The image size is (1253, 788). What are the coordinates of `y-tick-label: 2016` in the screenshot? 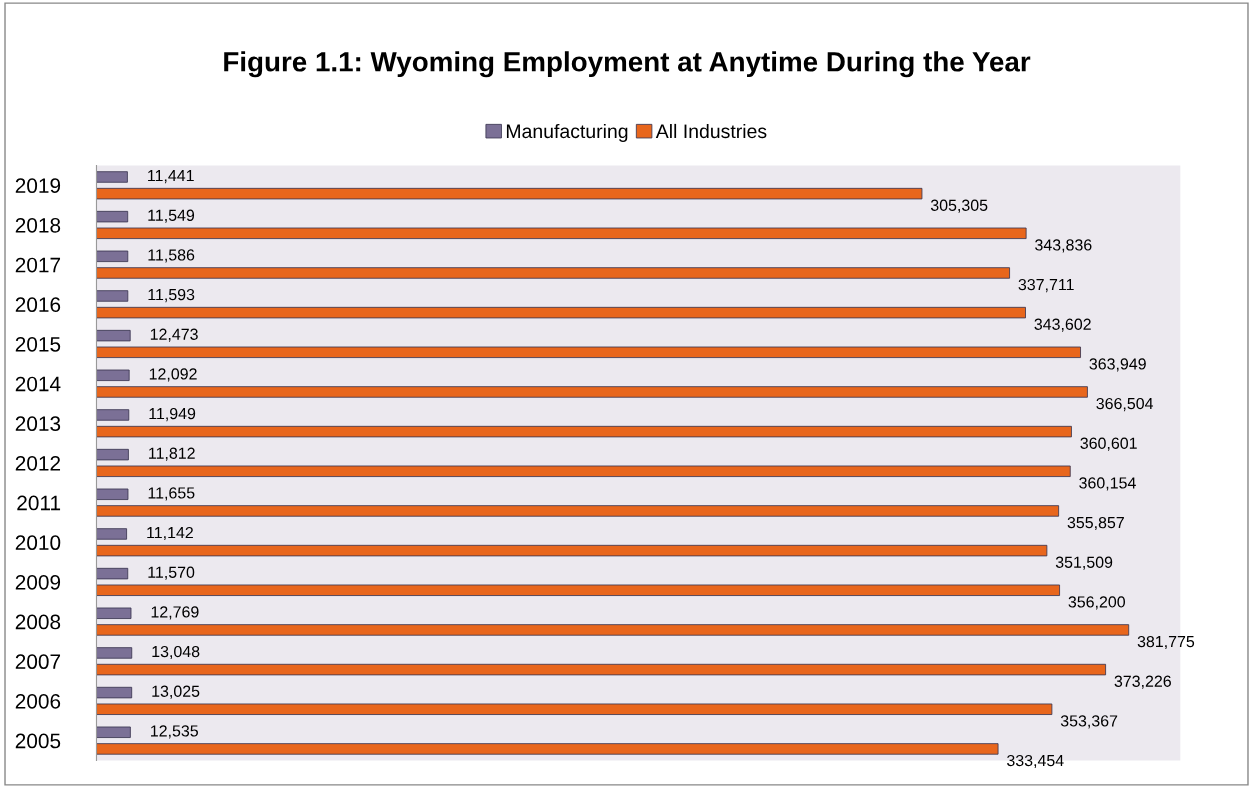 It's located at (38, 305).